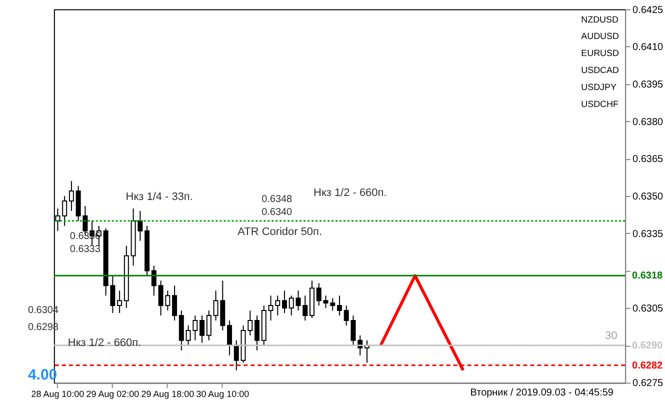 This screenshot has width=665, height=409. I want to click on y-tick-label: 0.6395, so click(648, 84).